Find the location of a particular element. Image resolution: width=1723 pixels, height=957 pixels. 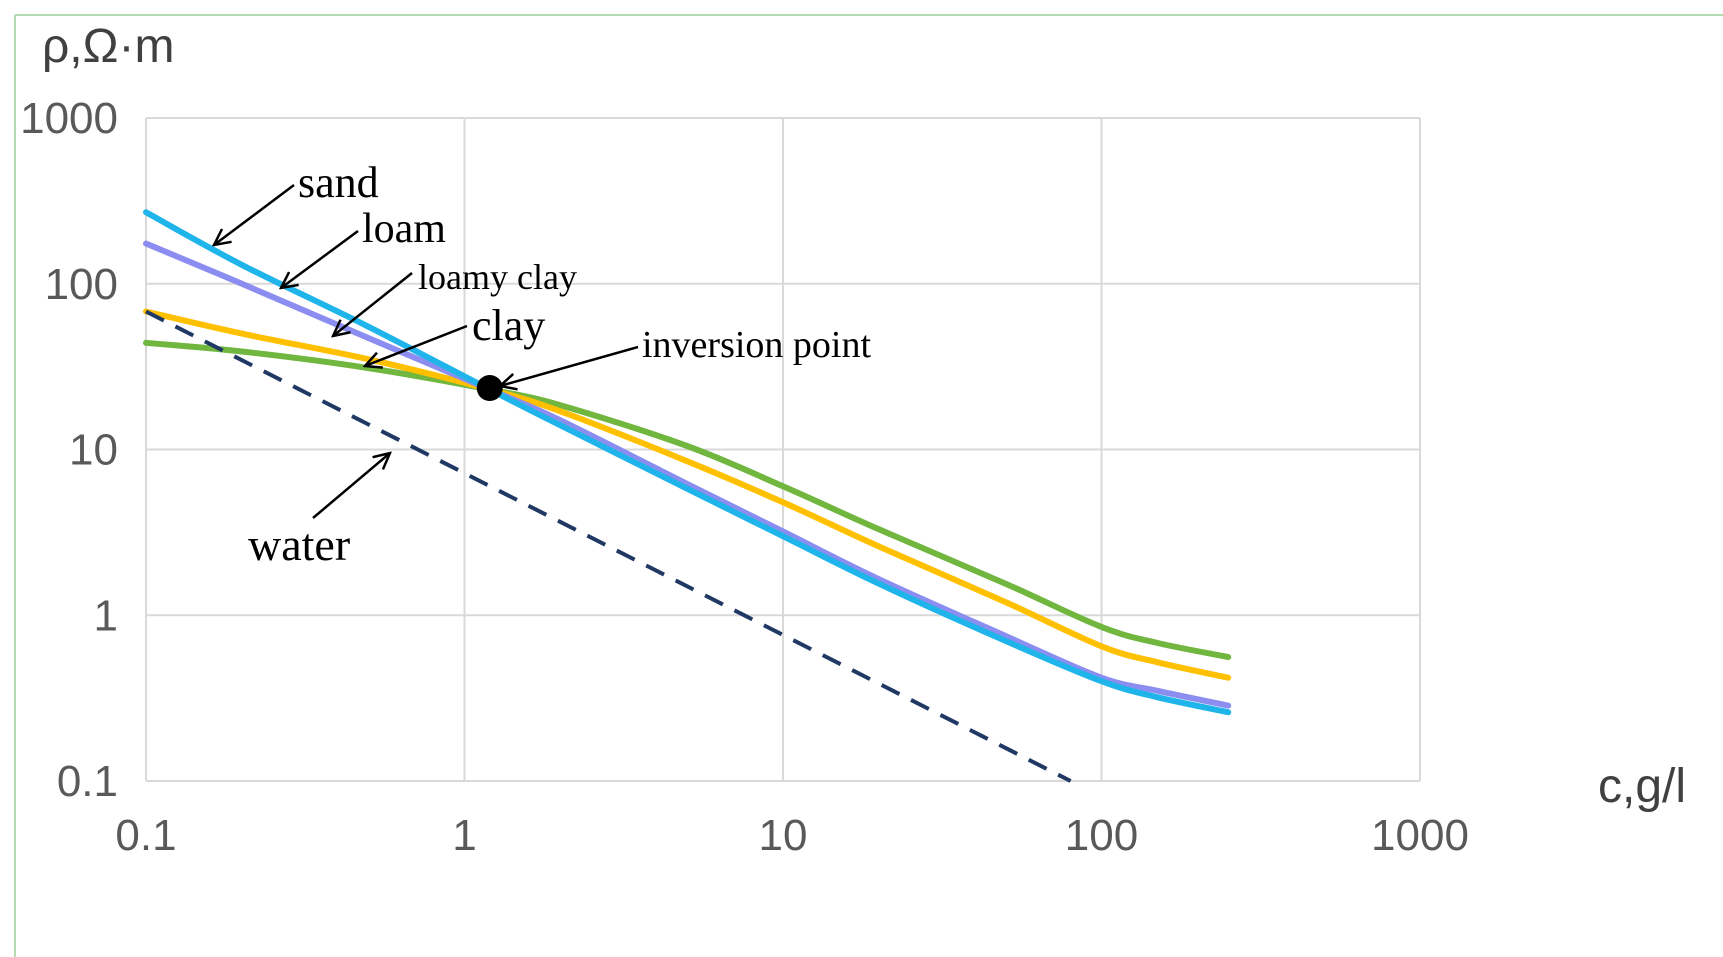

inversion-point-arrow is located at coordinates (569, 365).